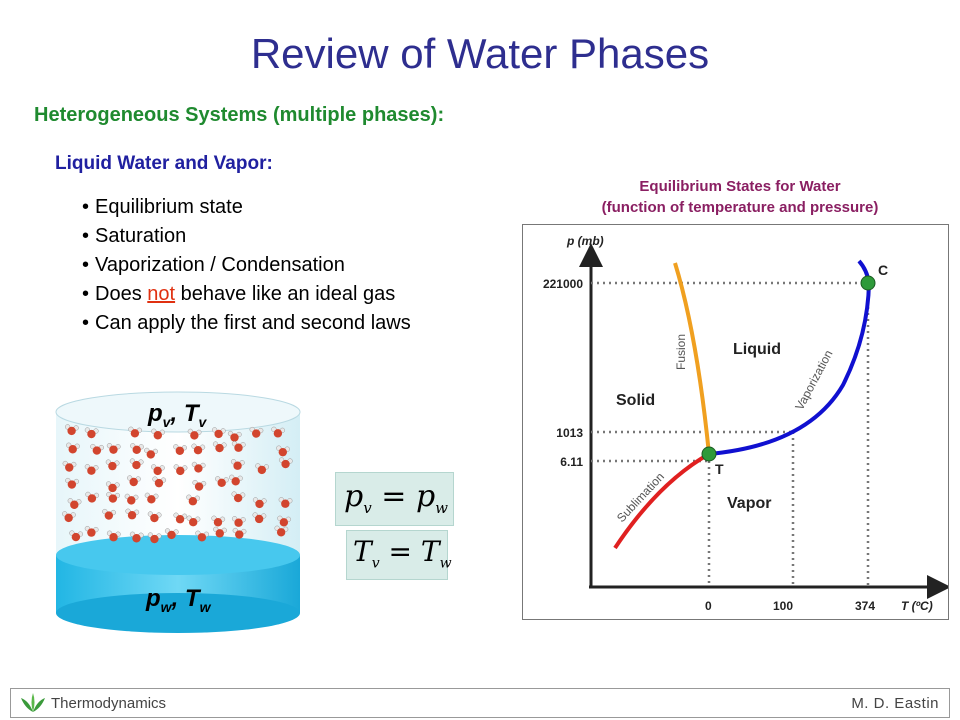 The width and height of the screenshot is (960, 720). Describe the element at coordinates (177, 415) in the screenshot. I see `vapor-label: pv, Tv` at that location.